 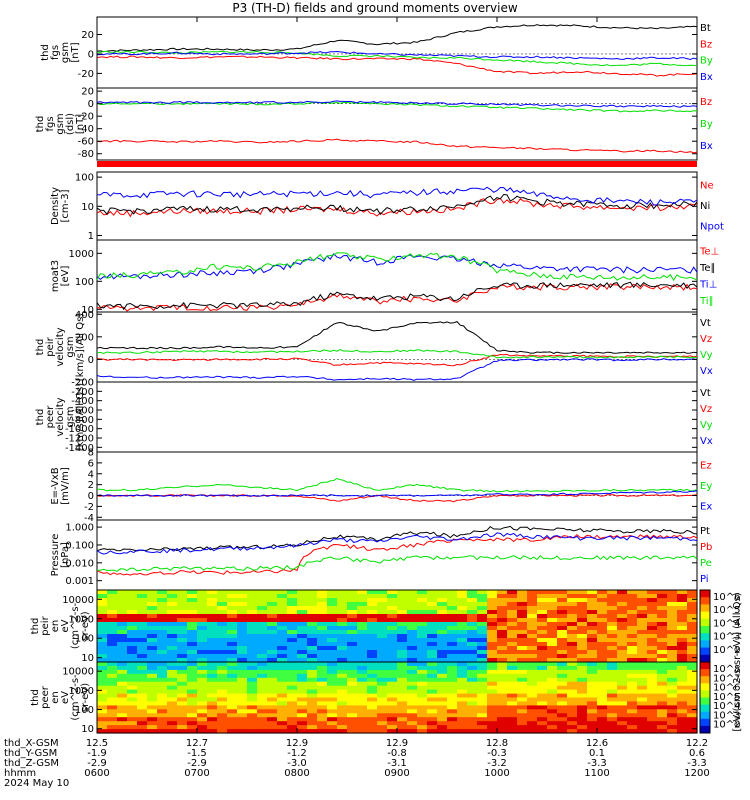 I want to click on y-tick-label: 6, so click(x=91, y=463).